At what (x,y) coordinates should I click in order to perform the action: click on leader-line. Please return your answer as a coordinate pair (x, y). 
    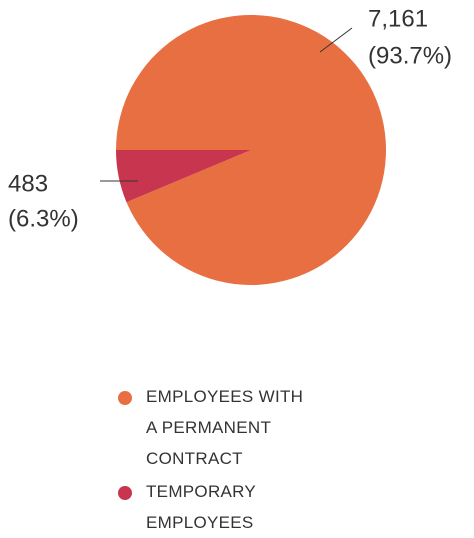
    Looking at the image, I should click on (336, 40).